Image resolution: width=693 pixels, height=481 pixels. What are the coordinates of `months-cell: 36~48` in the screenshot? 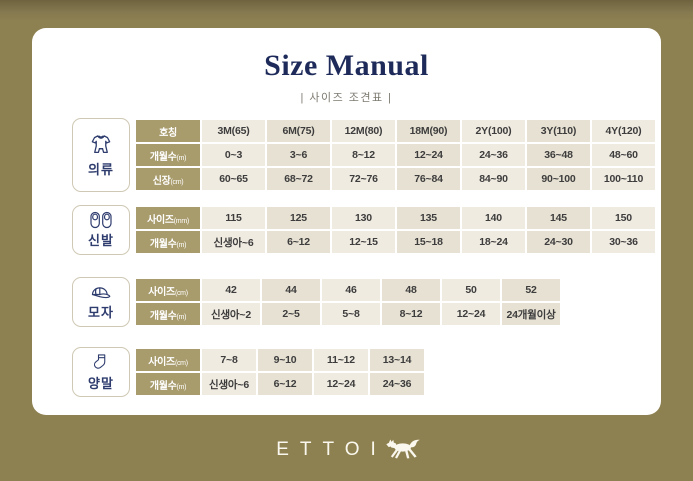 It's located at (558, 155).